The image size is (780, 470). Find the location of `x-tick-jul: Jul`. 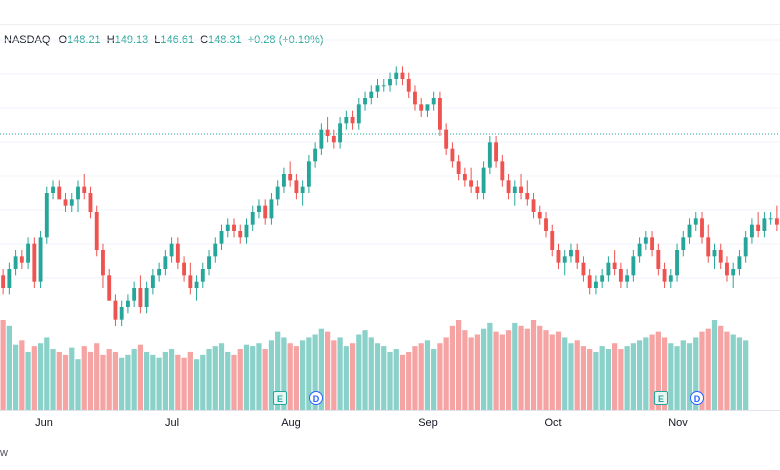

x-tick-jul: Jul is located at coordinates (172, 423).